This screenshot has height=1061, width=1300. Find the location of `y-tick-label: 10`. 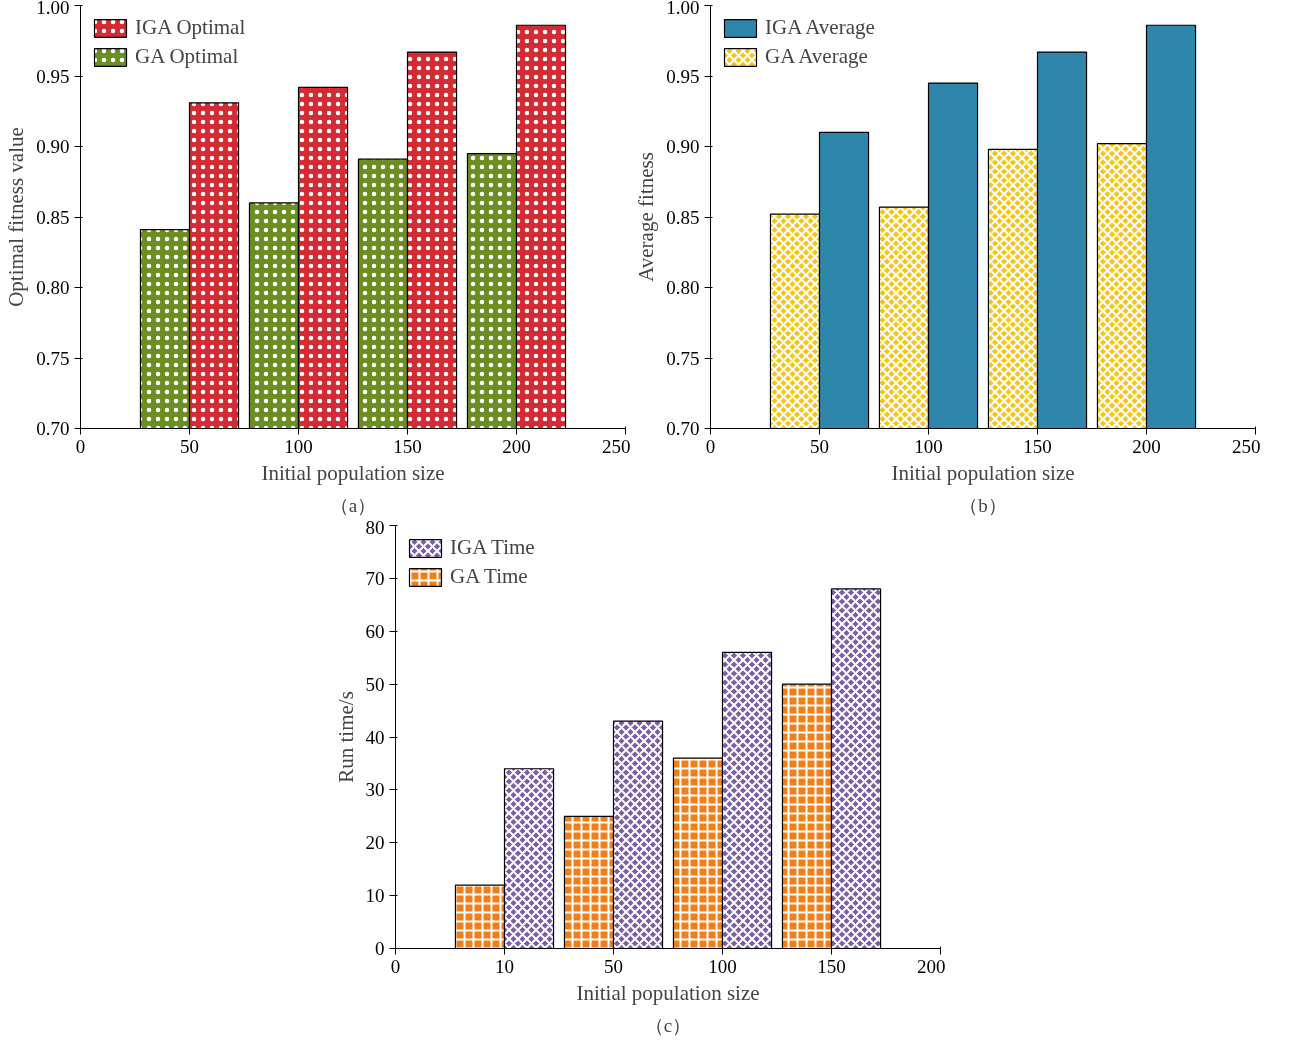

y-tick-label: 10 is located at coordinates (375, 896).